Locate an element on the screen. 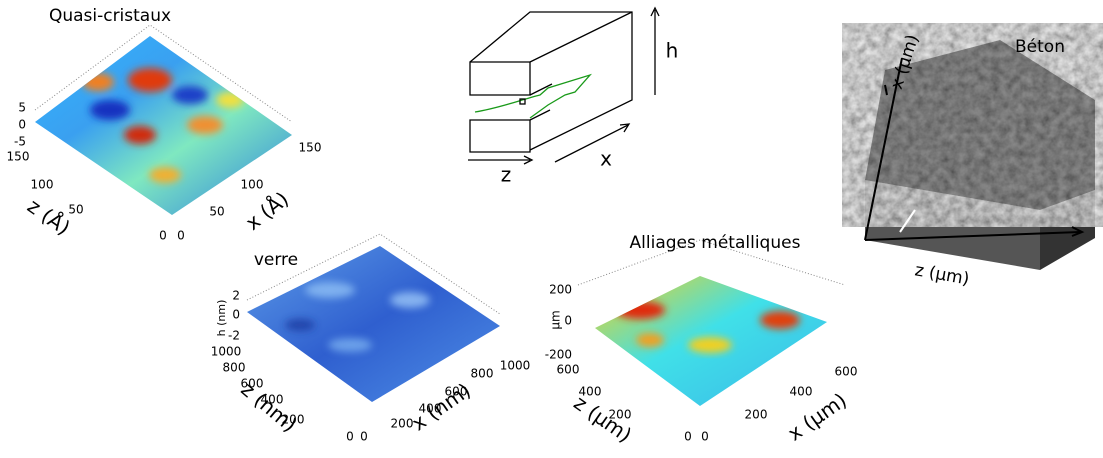  z-tick-label: 800 is located at coordinates (234, 368).